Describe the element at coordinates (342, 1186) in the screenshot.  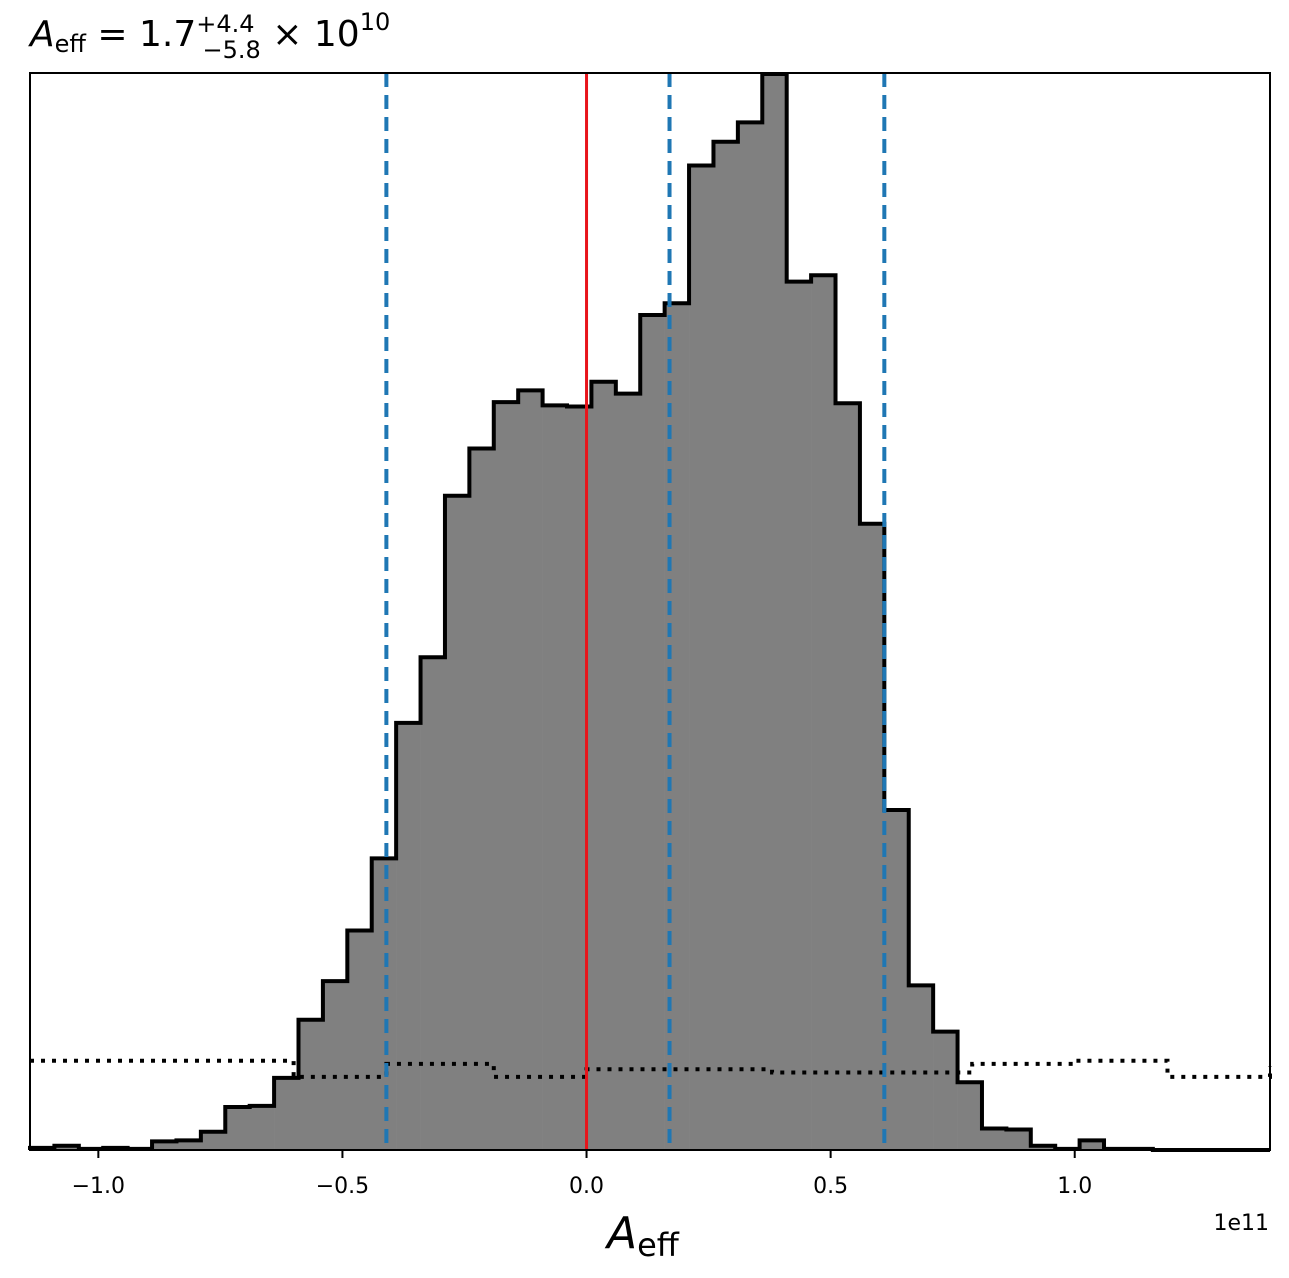
I see `x-tick-label: −0.5` at that location.